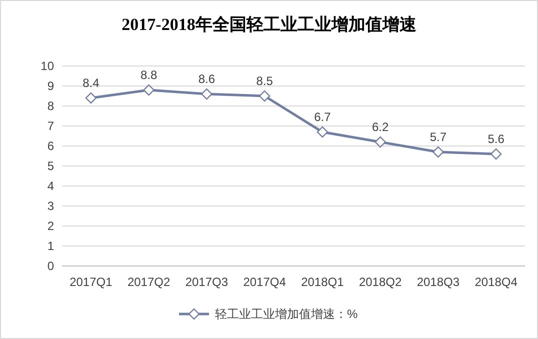  Describe the element at coordinates (323, 117) in the screenshot. I see `data-label: 6.7` at that location.